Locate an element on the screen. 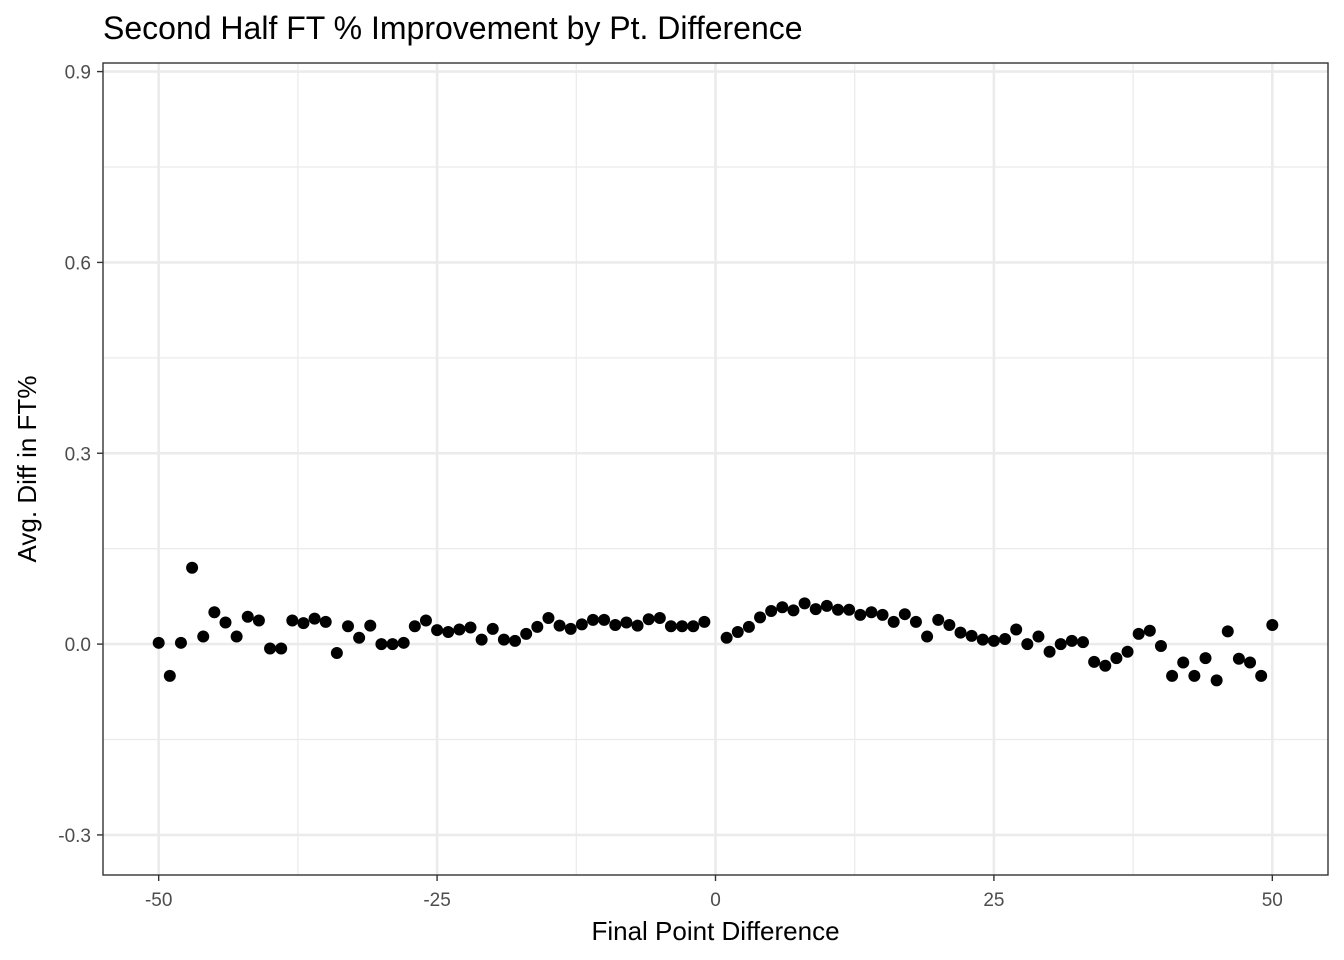  x-tick-label: 50 is located at coordinates (1272, 900).